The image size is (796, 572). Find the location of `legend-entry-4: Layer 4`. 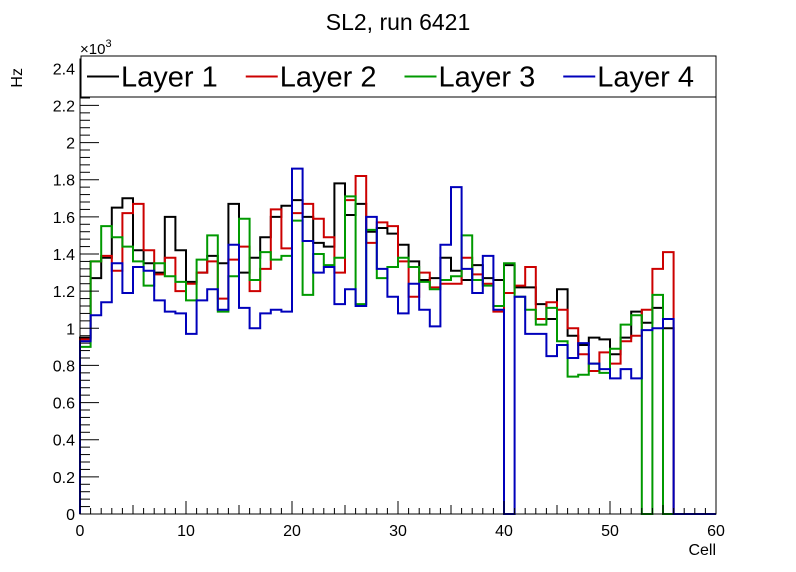

legend-entry-4: Layer 4 is located at coordinates (628, 78).